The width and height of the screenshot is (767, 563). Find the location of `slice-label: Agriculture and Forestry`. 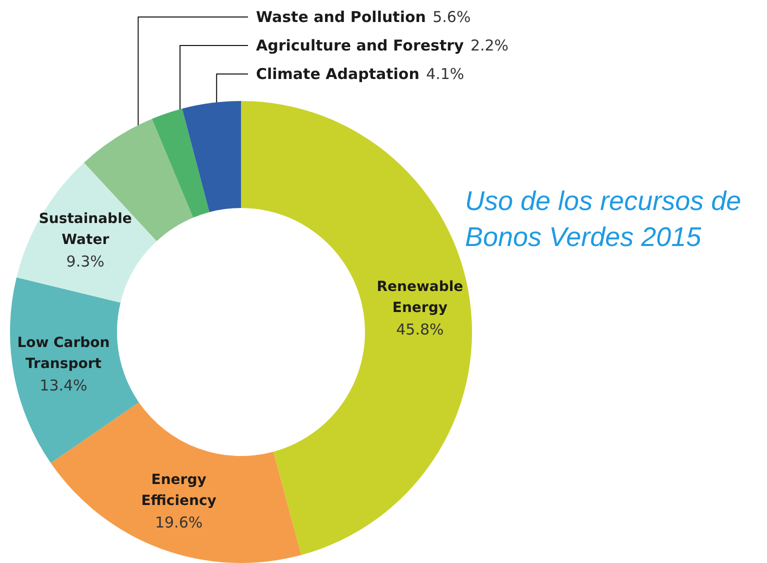

slice-label: Agriculture and Forestry is located at coordinates (360, 45).